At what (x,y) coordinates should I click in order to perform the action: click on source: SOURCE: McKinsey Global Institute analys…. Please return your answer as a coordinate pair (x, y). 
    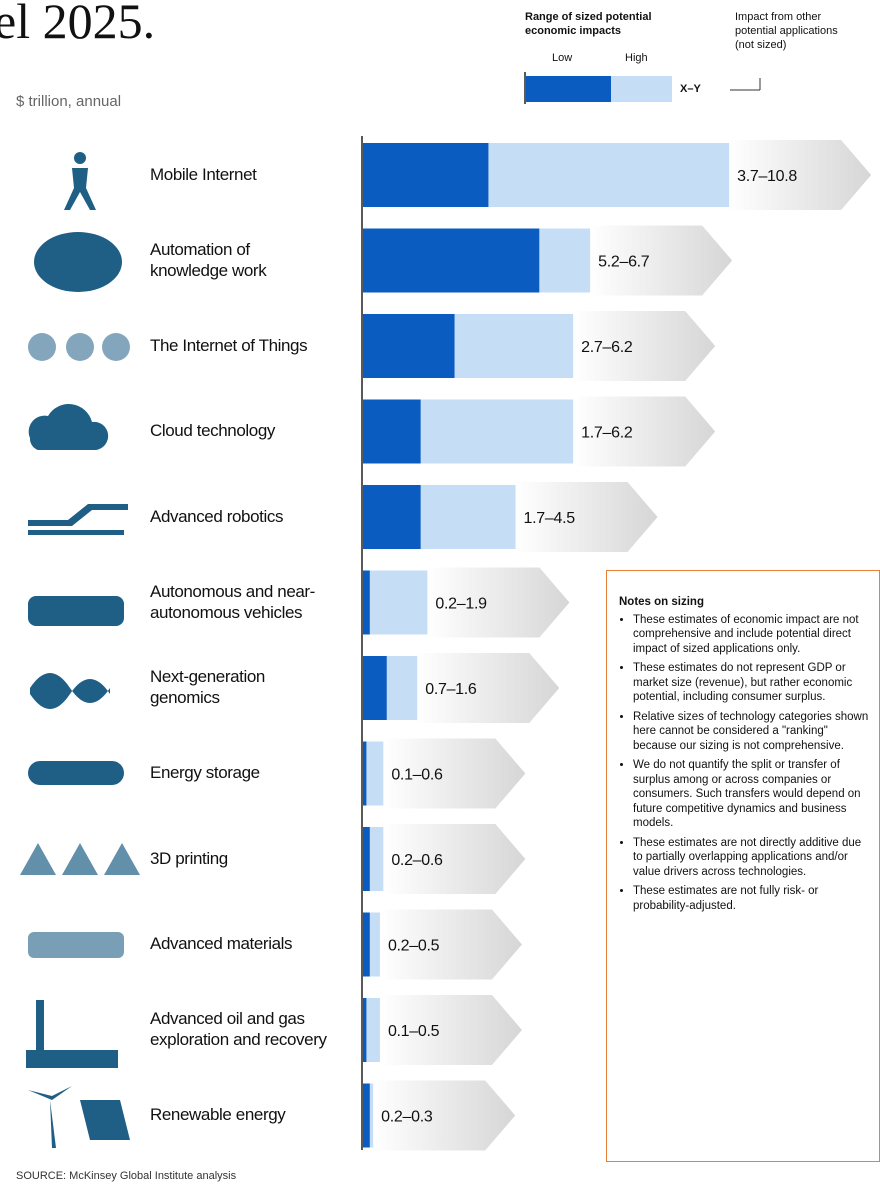
    Looking at the image, I should click on (126, 1176).